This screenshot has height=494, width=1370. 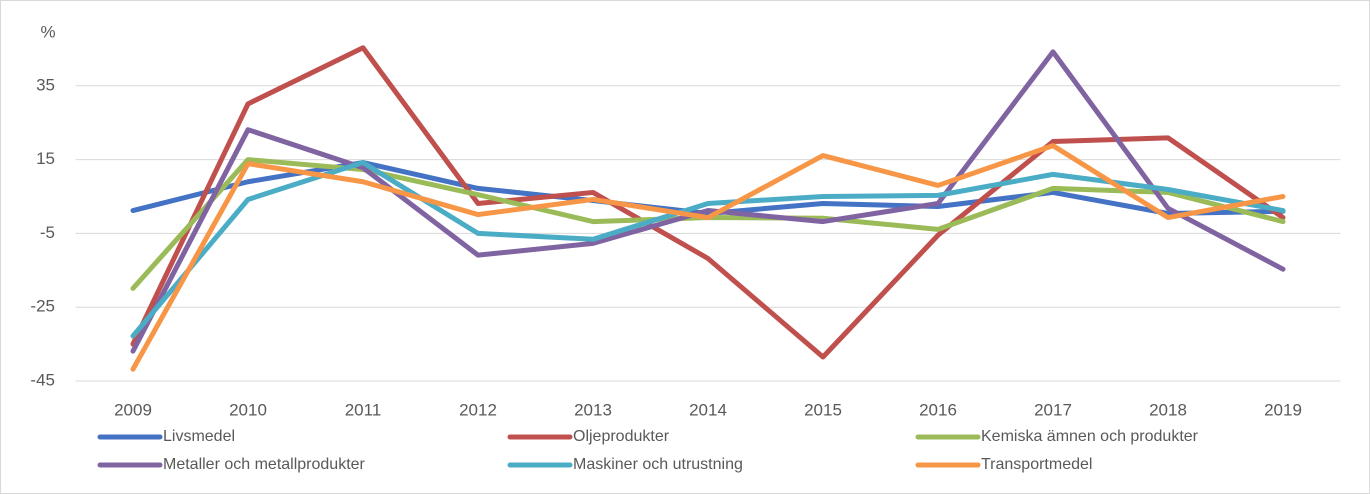 What do you see at coordinates (658, 464) in the screenshot?
I see `legend-label: Maskiner och utrustning` at bounding box center [658, 464].